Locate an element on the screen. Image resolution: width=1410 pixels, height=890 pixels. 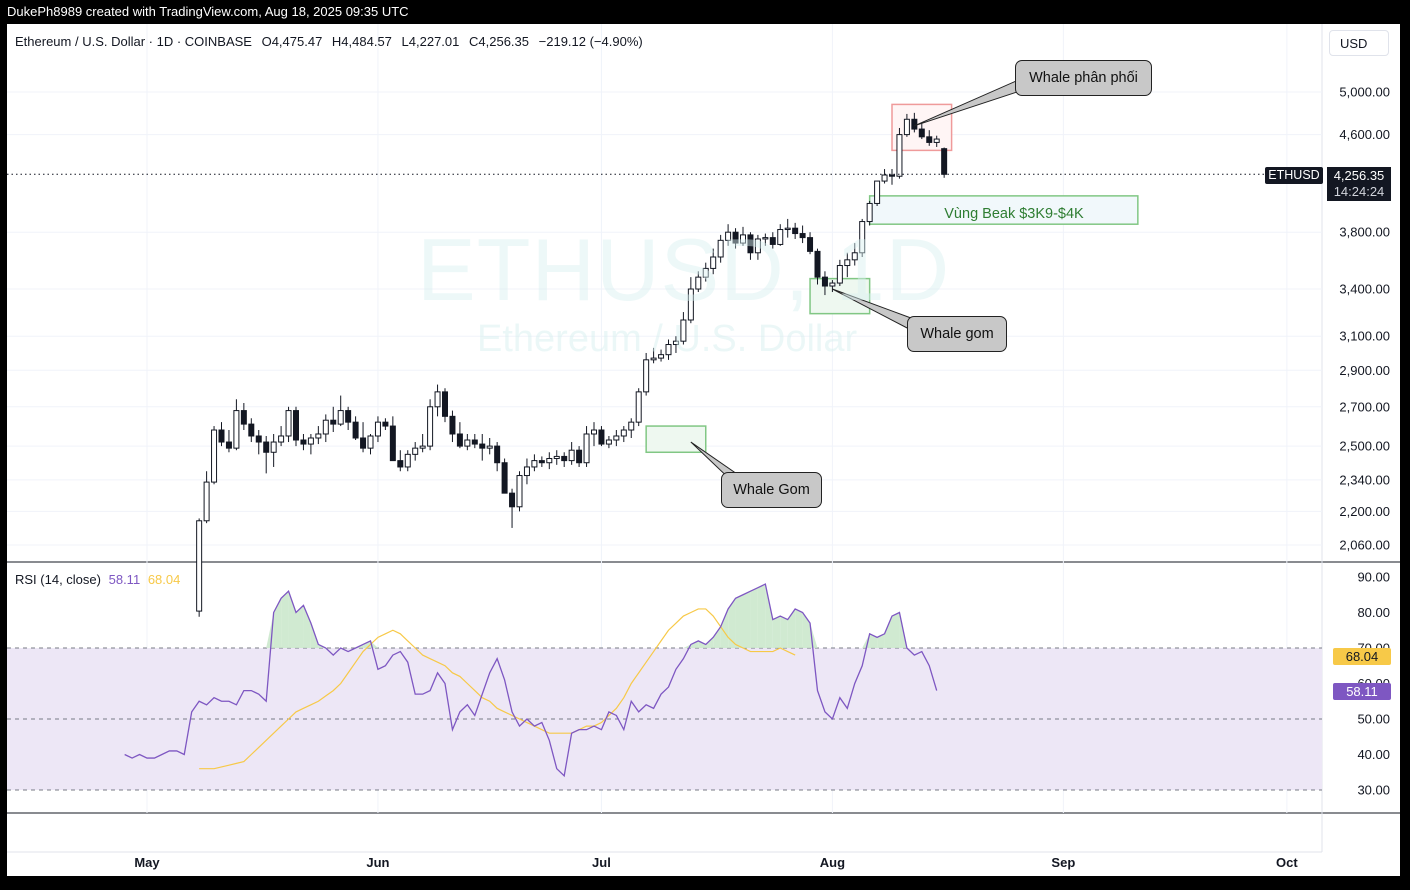
rsi-tick-label: 80.00 is located at coordinates (1373, 612).